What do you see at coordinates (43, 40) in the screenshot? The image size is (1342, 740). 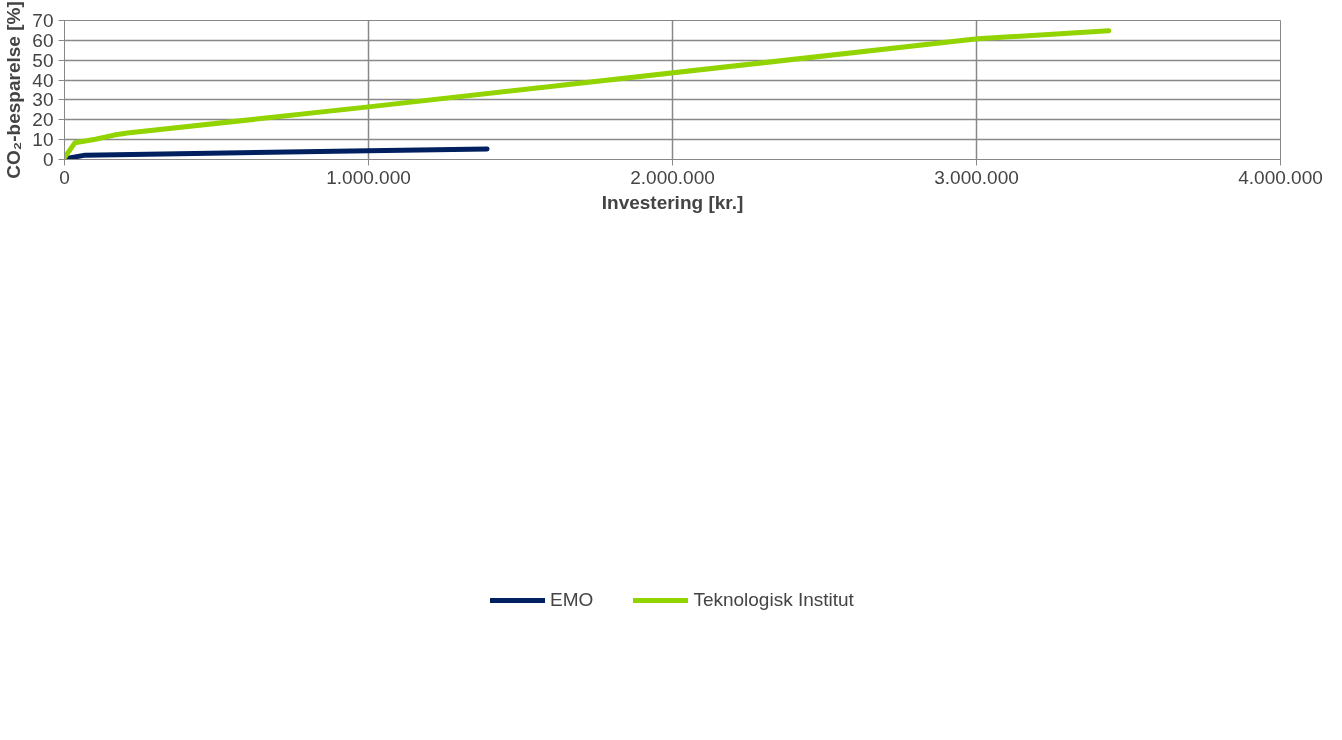 I see `y-tick-label: 60` at bounding box center [43, 40].